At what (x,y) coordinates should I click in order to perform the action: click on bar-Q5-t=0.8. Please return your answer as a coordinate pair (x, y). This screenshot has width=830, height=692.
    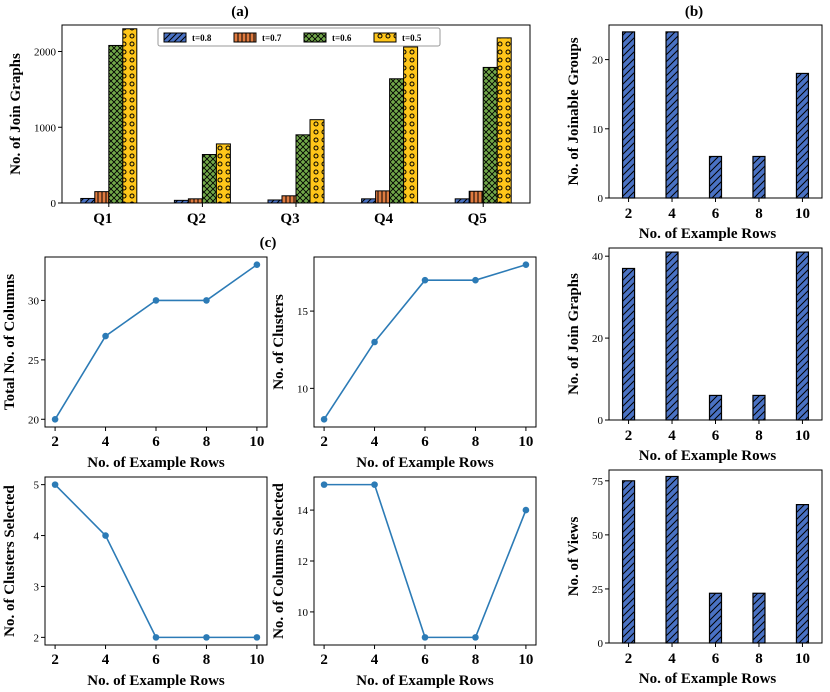
    Looking at the image, I should click on (462, 201).